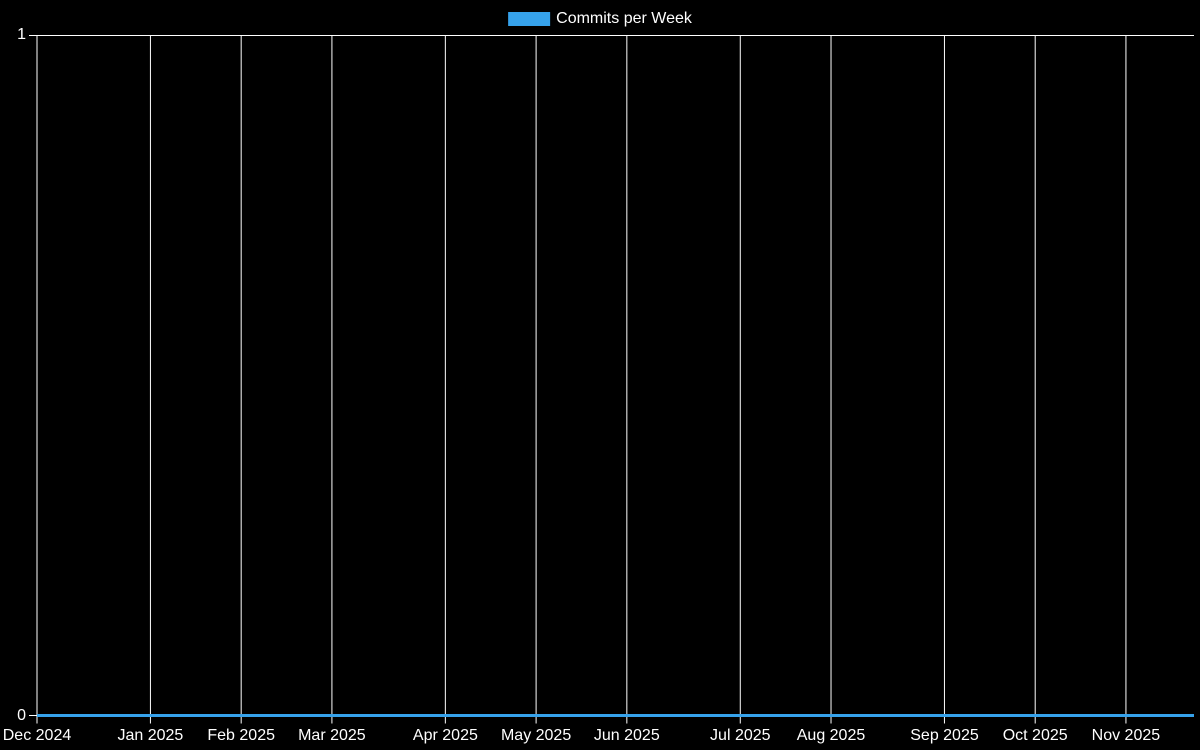 The width and height of the screenshot is (1200, 750). Describe the element at coordinates (1035, 735) in the screenshot. I see `x-axis-label: Oct 2025` at that location.